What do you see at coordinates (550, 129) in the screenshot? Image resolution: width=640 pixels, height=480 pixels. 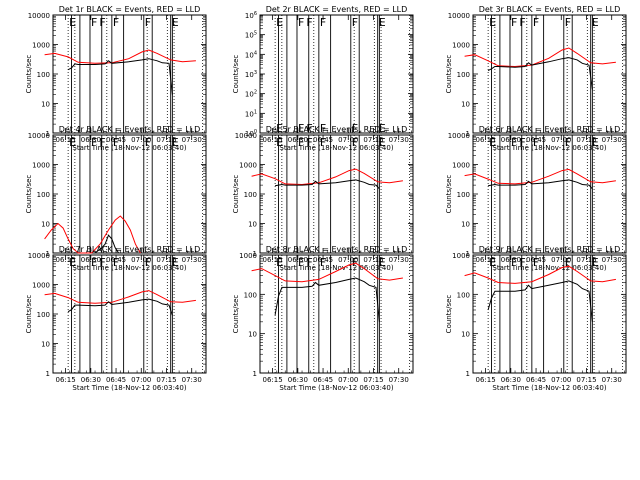 I see `panel-title: Det 6r BLACK = Events, RED = LLD` at bounding box center [550, 129].